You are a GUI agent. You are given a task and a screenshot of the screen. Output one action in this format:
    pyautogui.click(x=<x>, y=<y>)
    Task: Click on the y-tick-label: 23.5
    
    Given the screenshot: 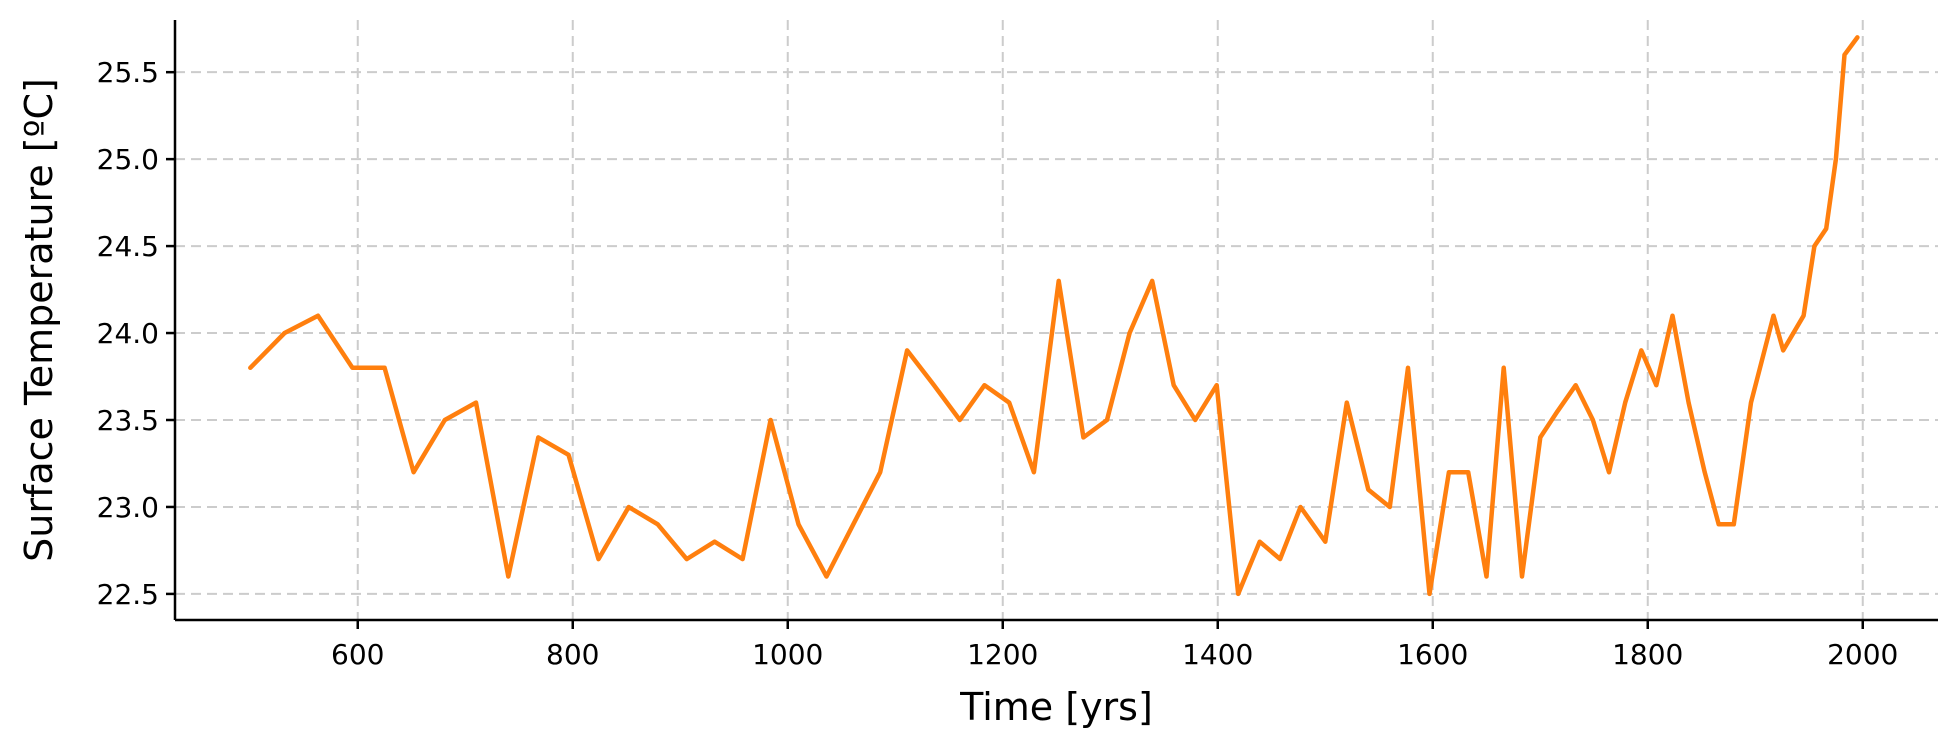 What is the action you would take?
    pyautogui.click(x=128, y=420)
    